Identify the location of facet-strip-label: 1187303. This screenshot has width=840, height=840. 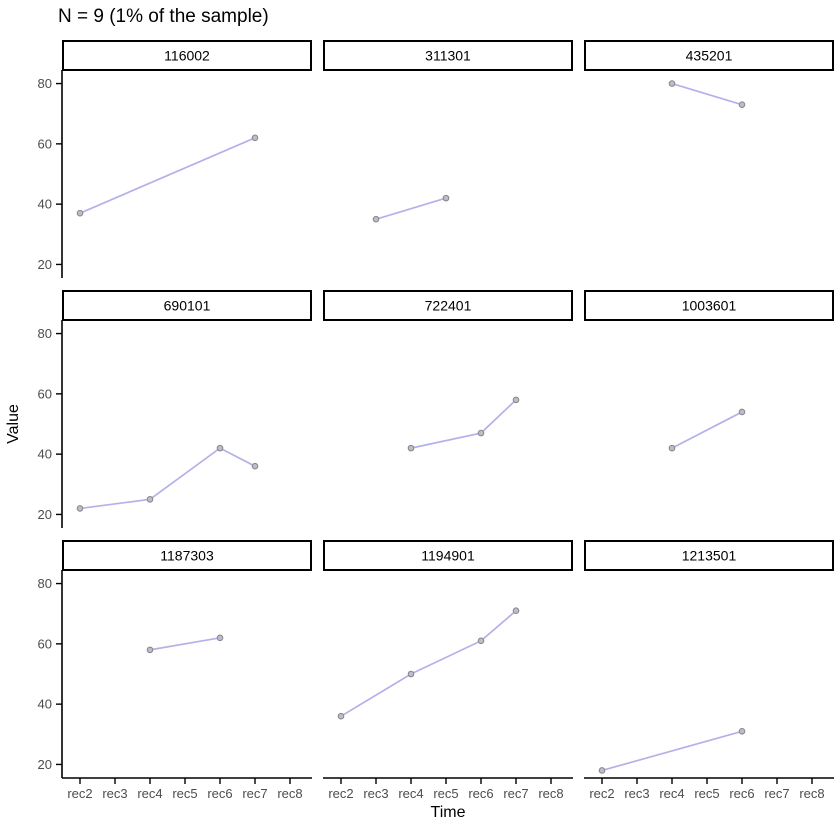
(187, 556).